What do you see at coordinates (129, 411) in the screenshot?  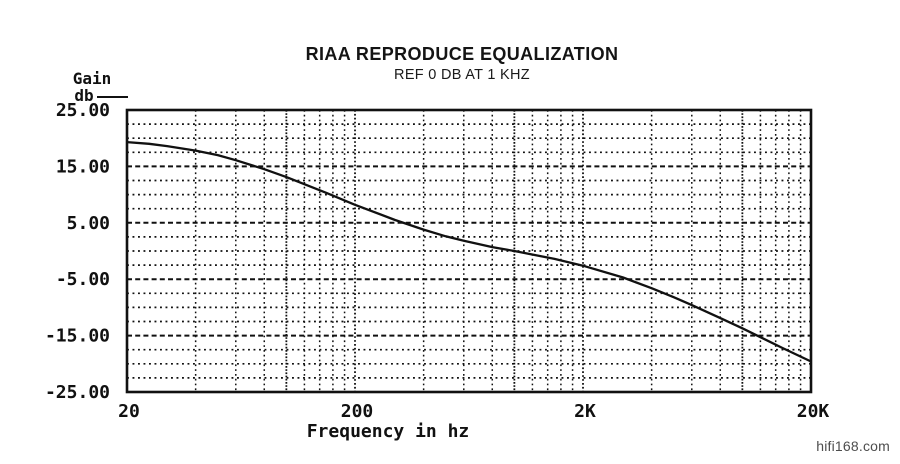 I see `x-tick-label: 20` at bounding box center [129, 411].